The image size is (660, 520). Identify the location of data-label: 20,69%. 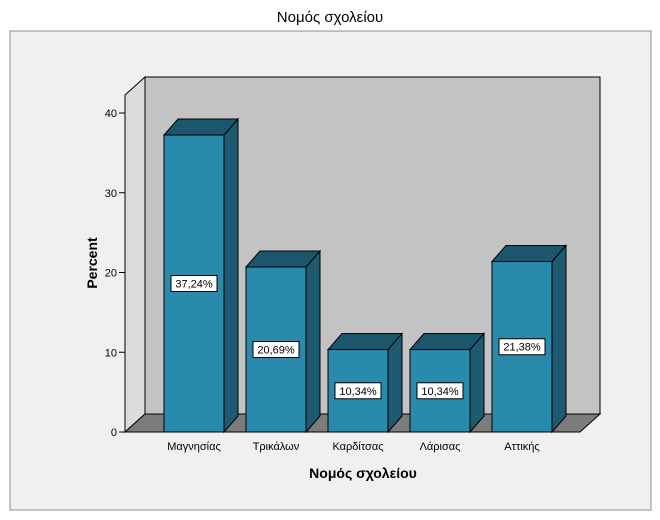
(276, 350).